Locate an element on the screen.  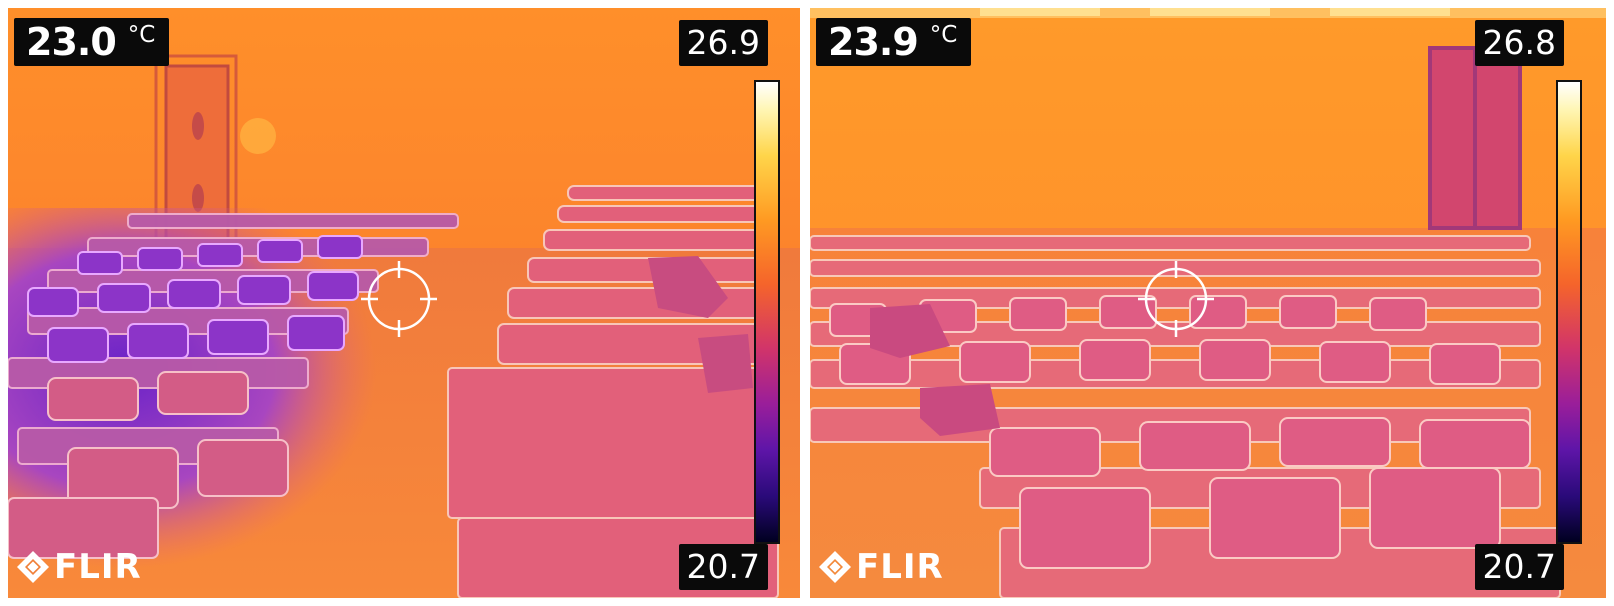
spot-reticle-right is located at coordinates (1176, 299).